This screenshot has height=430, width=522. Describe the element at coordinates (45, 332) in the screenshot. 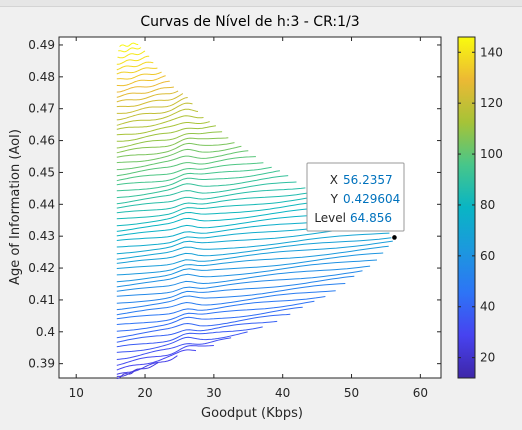

I see `y-tick-label: 0.4` at that location.